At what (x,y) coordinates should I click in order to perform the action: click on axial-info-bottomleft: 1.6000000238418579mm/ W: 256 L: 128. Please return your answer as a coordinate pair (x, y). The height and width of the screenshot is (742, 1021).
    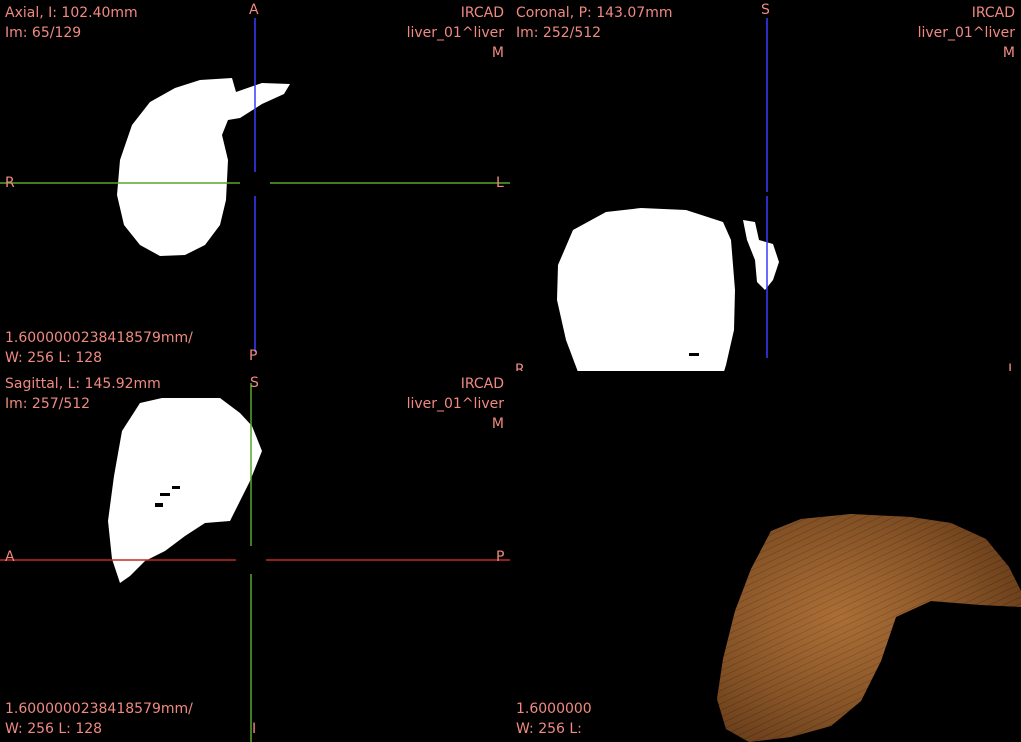
    Looking at the image, I should click on (99, 348).